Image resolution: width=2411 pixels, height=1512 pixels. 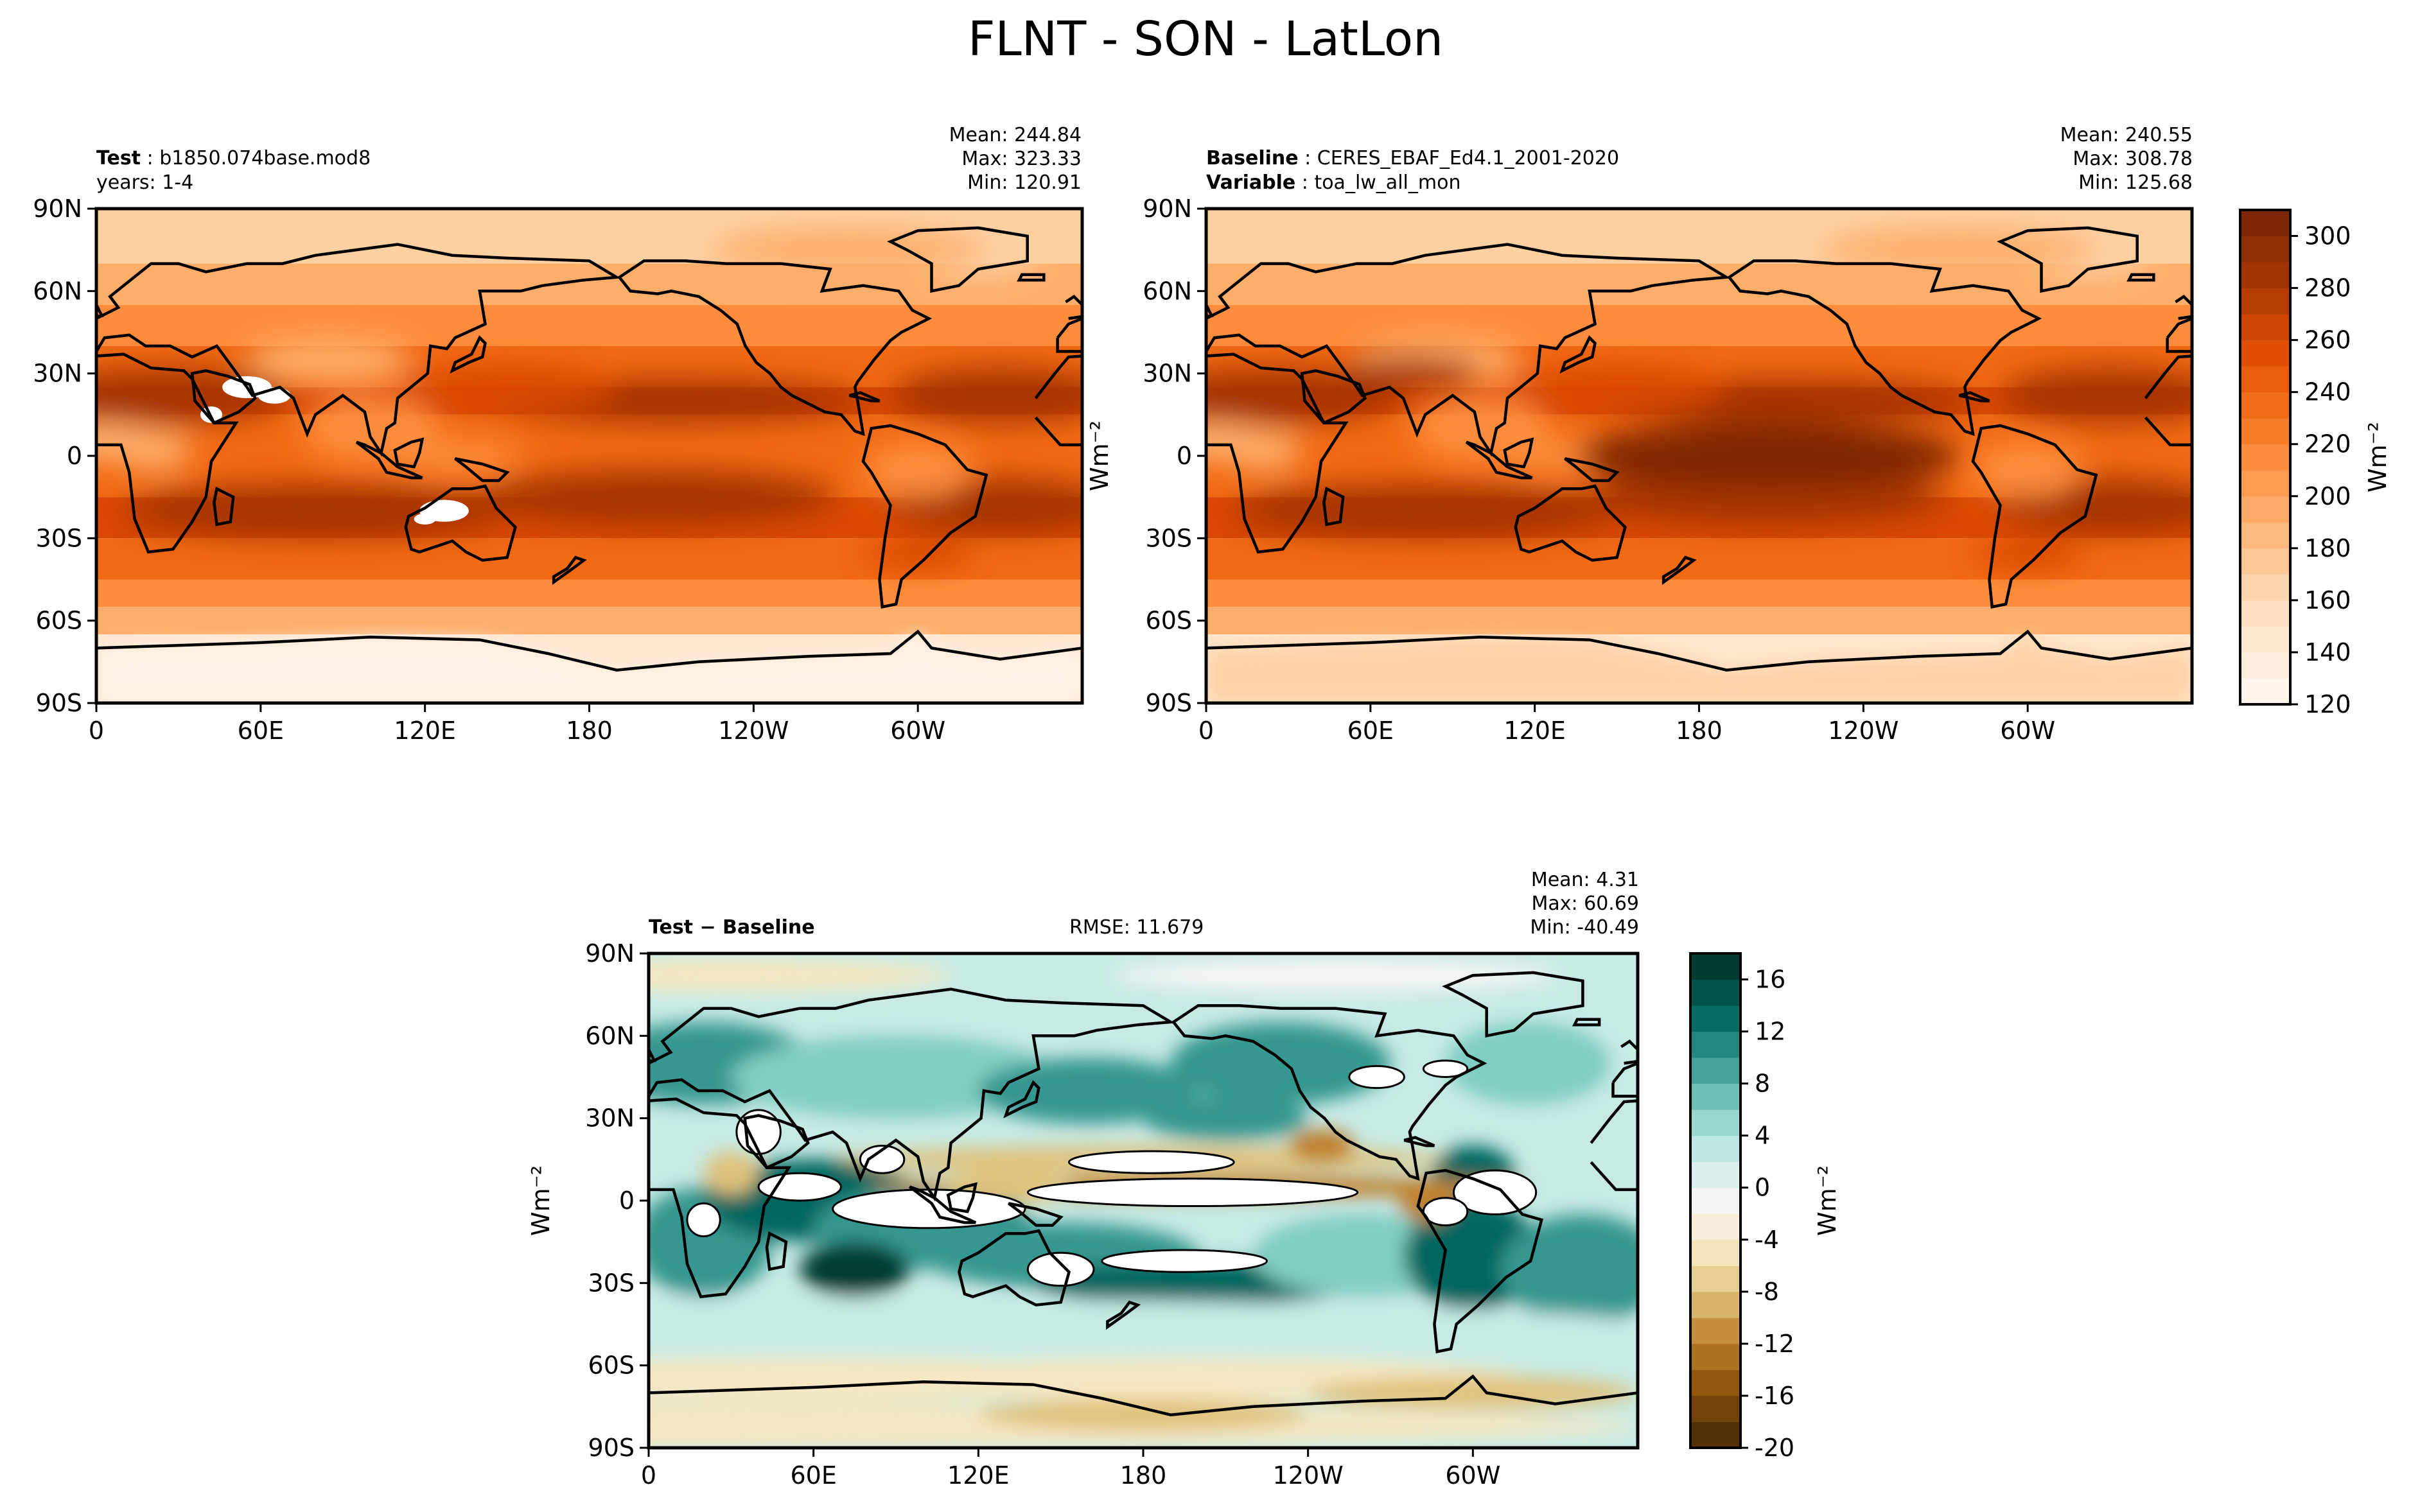 I want to click on diff-map-xtick-label: 180, so click(x=1143, y=1475).